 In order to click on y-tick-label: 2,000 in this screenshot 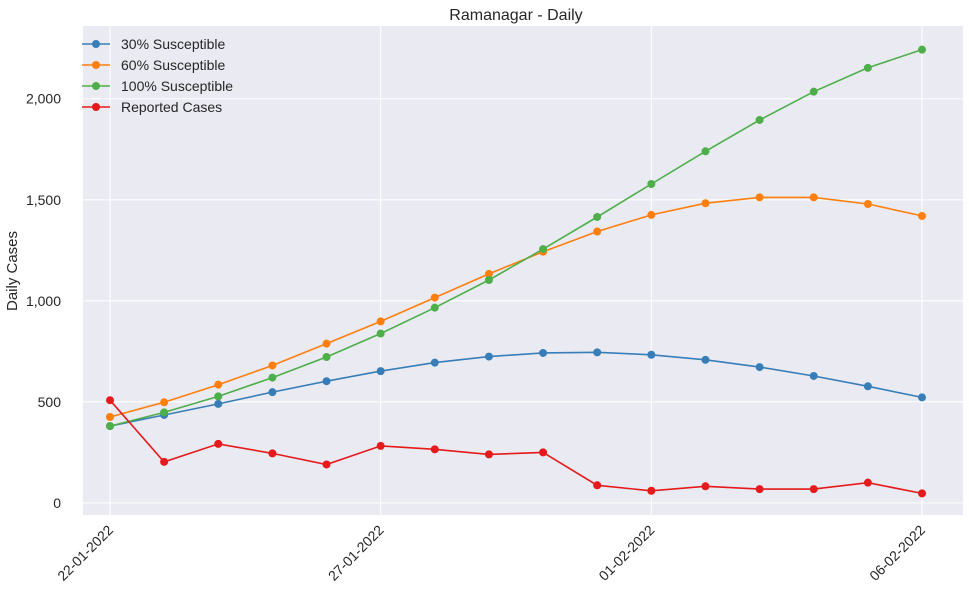, I will do `click(43, 99)`.